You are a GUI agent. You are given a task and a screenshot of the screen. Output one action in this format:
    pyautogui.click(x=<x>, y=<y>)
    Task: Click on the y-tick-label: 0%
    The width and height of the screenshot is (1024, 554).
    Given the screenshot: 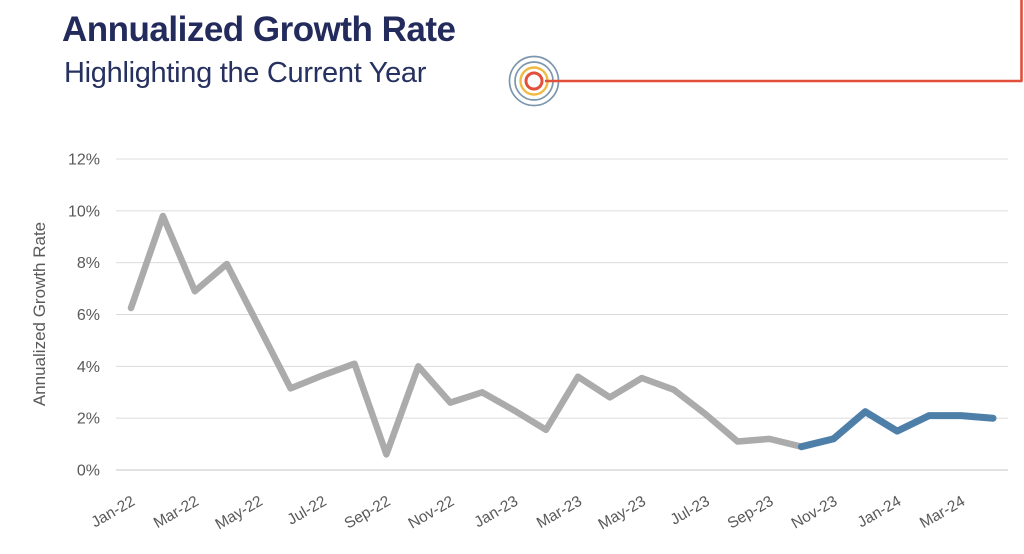 What is the action you would take?
    pyautogui.click(x=88, y=471)
    